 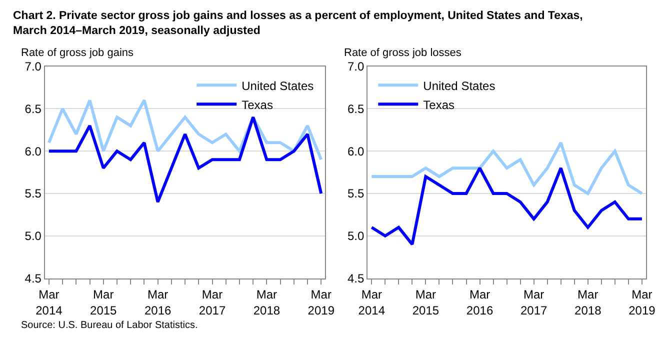 I want to click on y-axis-title: Rate of gross job gains, so click(x=77, y=53).